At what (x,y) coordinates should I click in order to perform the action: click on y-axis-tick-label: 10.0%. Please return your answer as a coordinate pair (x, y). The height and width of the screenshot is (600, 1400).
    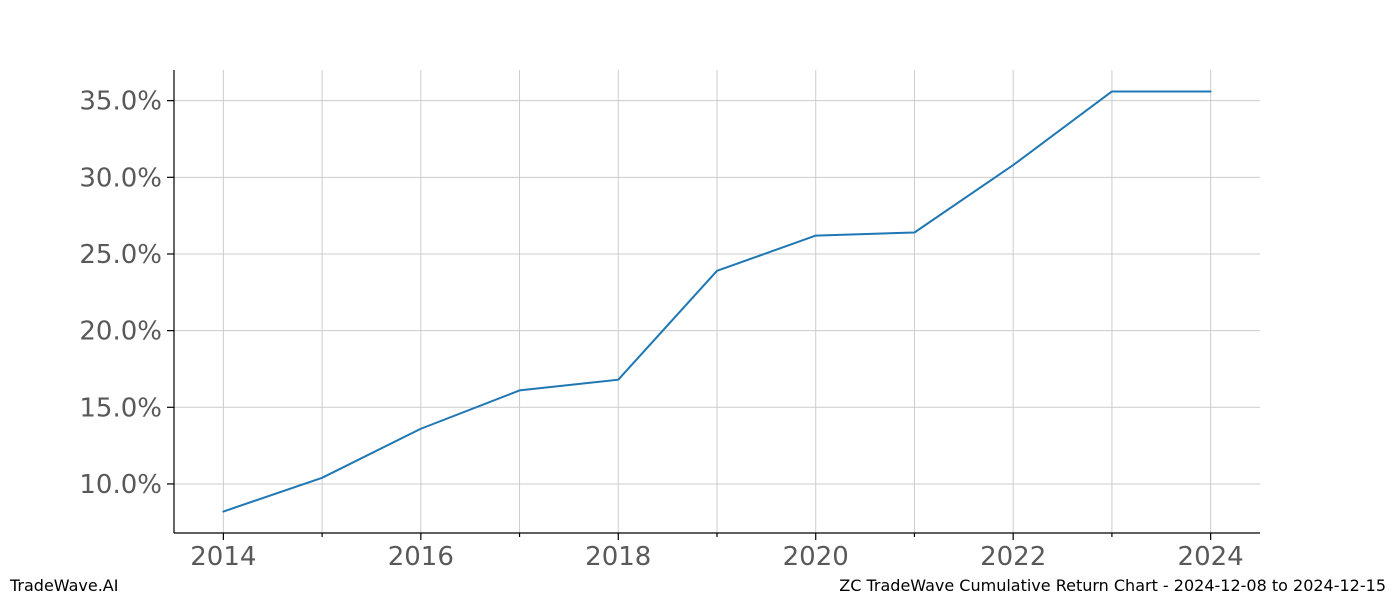
    Looking at the image, I should click on (120, 485).